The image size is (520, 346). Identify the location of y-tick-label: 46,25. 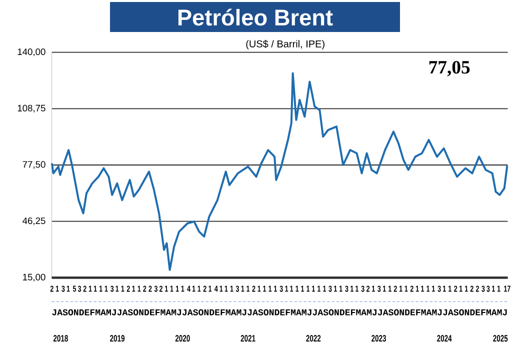
(34, 221).